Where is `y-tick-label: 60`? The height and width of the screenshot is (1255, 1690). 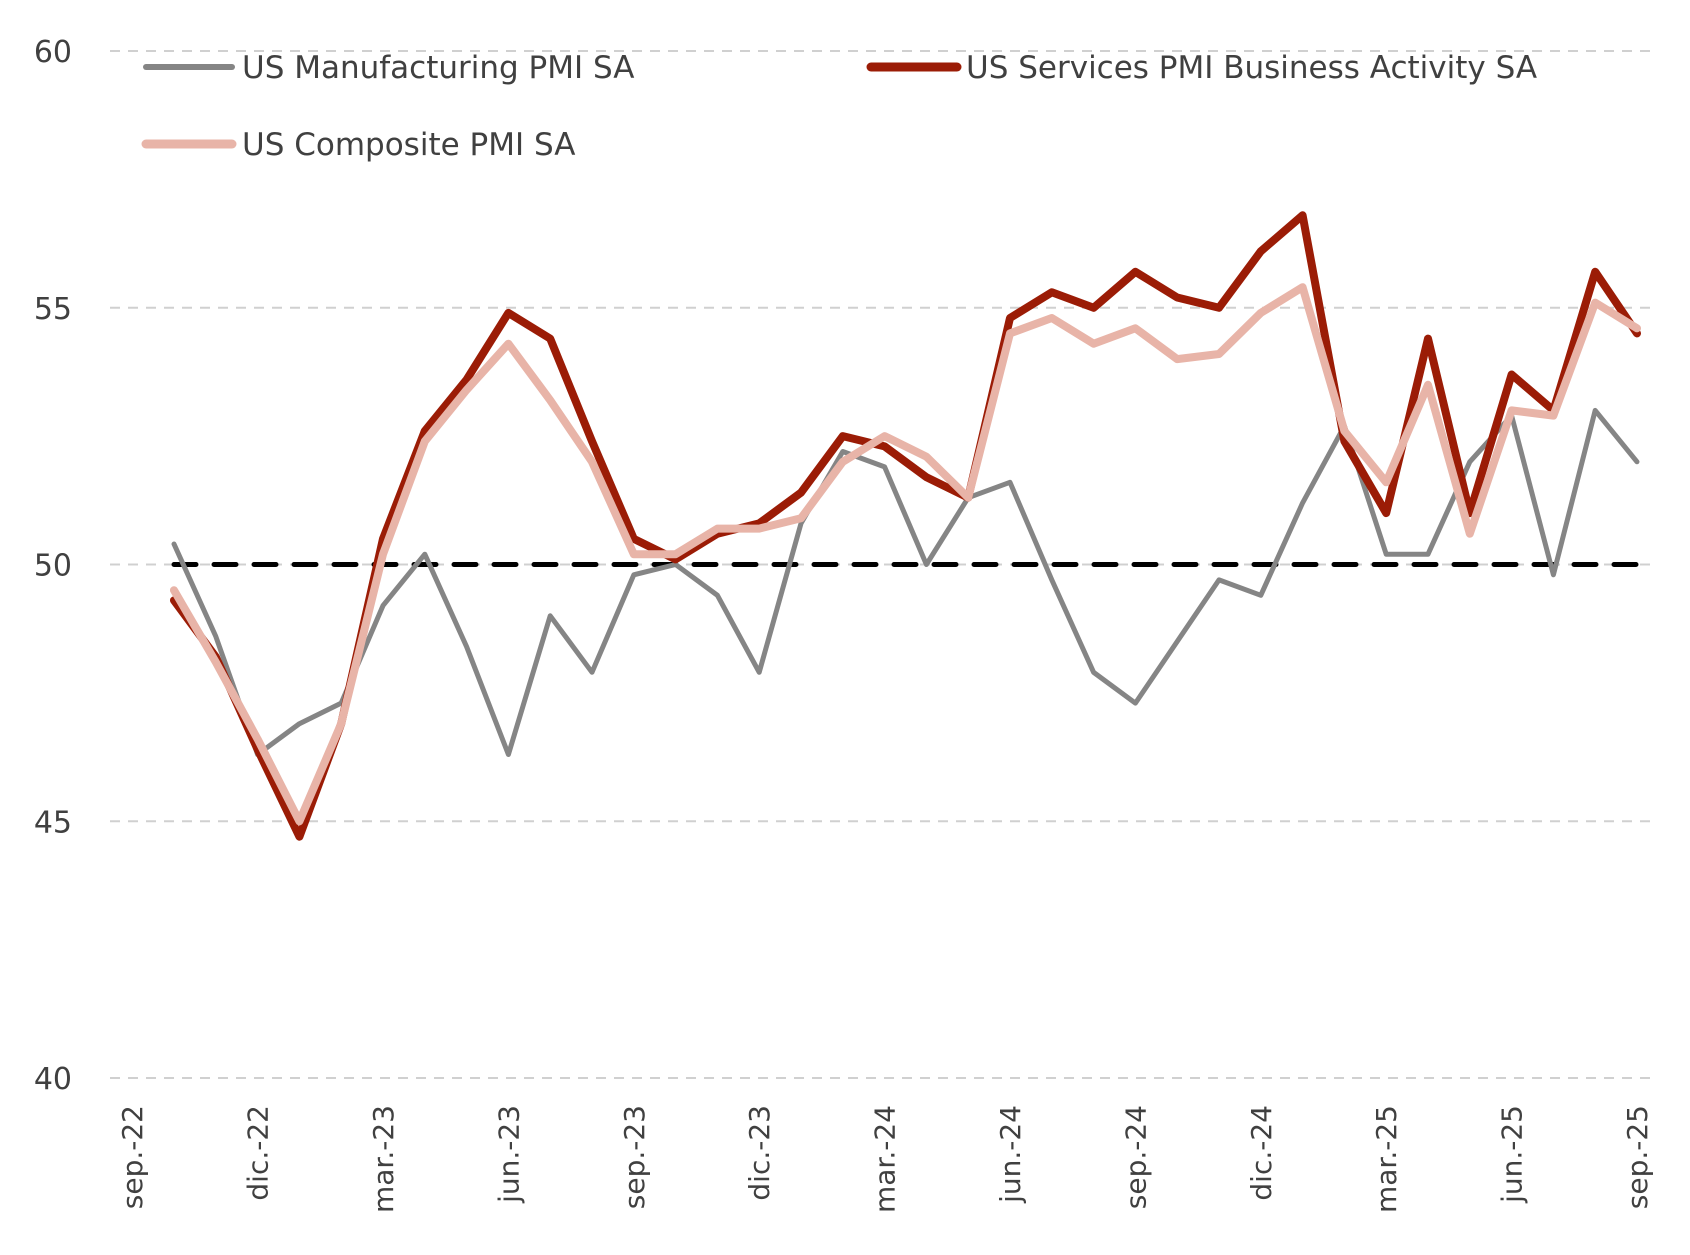
y-tick-label: 60 is located at coordinates (53, 52).